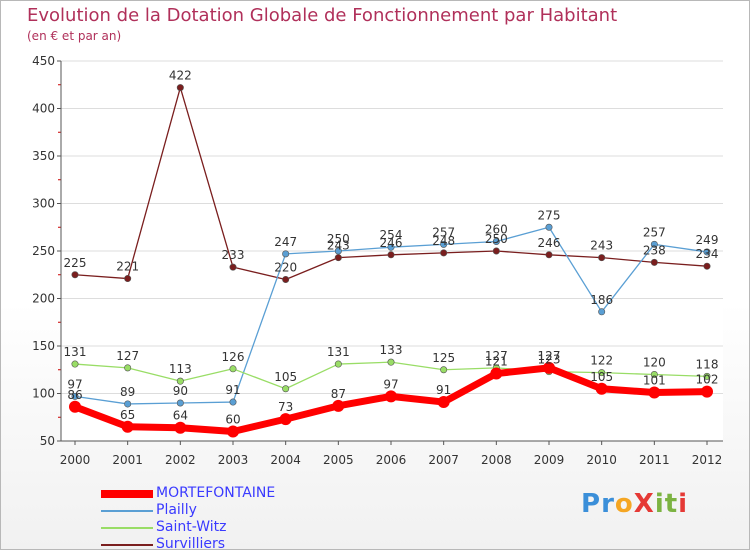 The height and width of the screenshot is (553, 750). I want to click on logo-letter: P, so click(591, 504).